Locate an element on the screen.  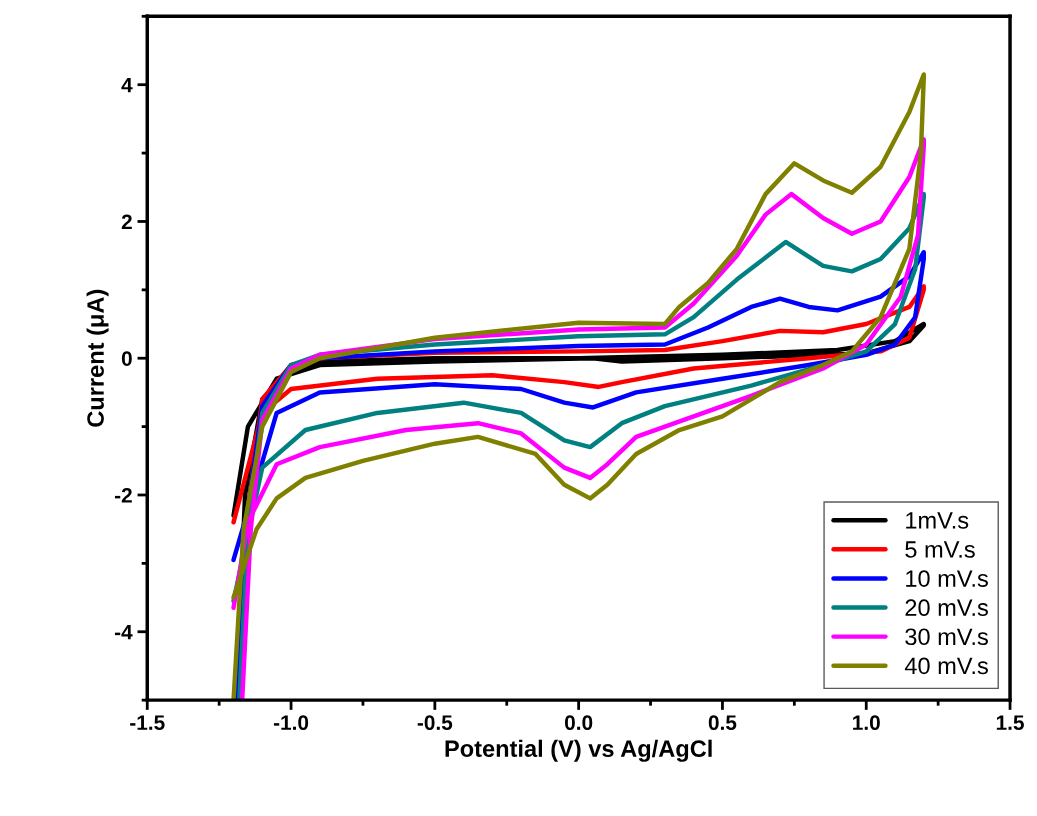
legend-label: 40 mV.s is located at coordinates (946, 666).